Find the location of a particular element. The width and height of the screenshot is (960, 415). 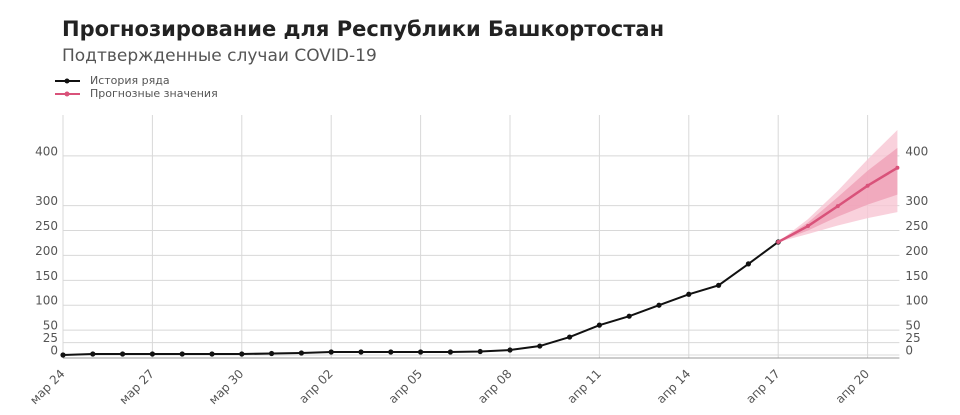

y2-tick-label: 0 is located at coordinates (909, 351).